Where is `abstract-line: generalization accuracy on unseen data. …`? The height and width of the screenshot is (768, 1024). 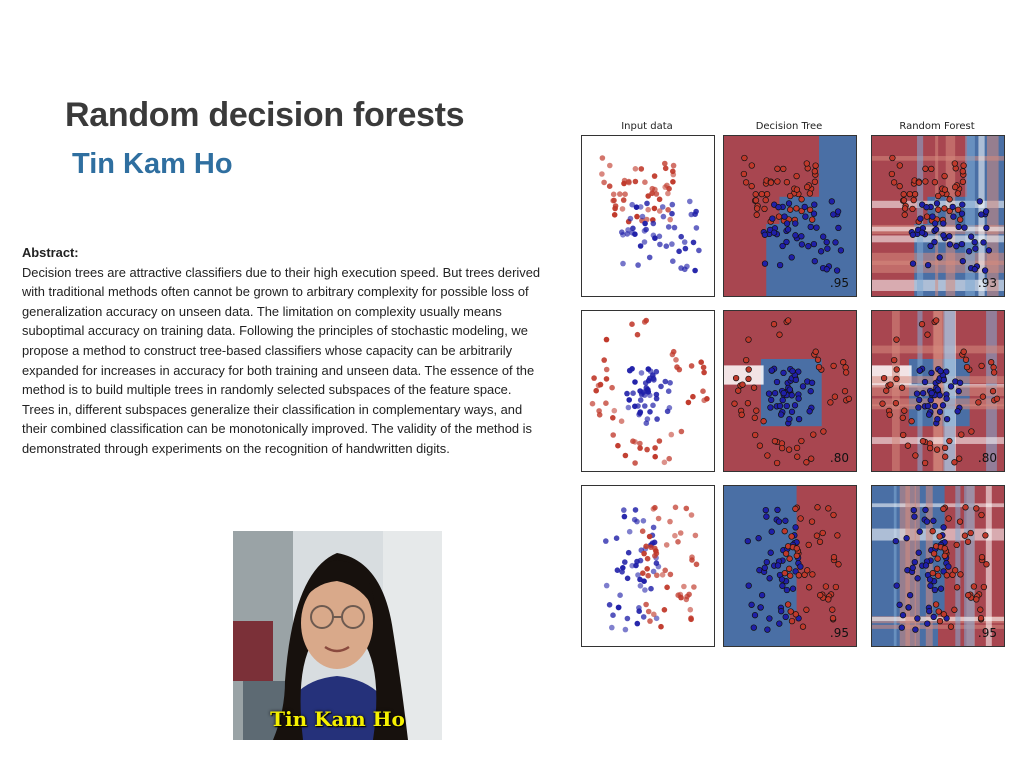 abstract-line: generalization accuracy on unseen data. … is located at coordinates (262, 311).